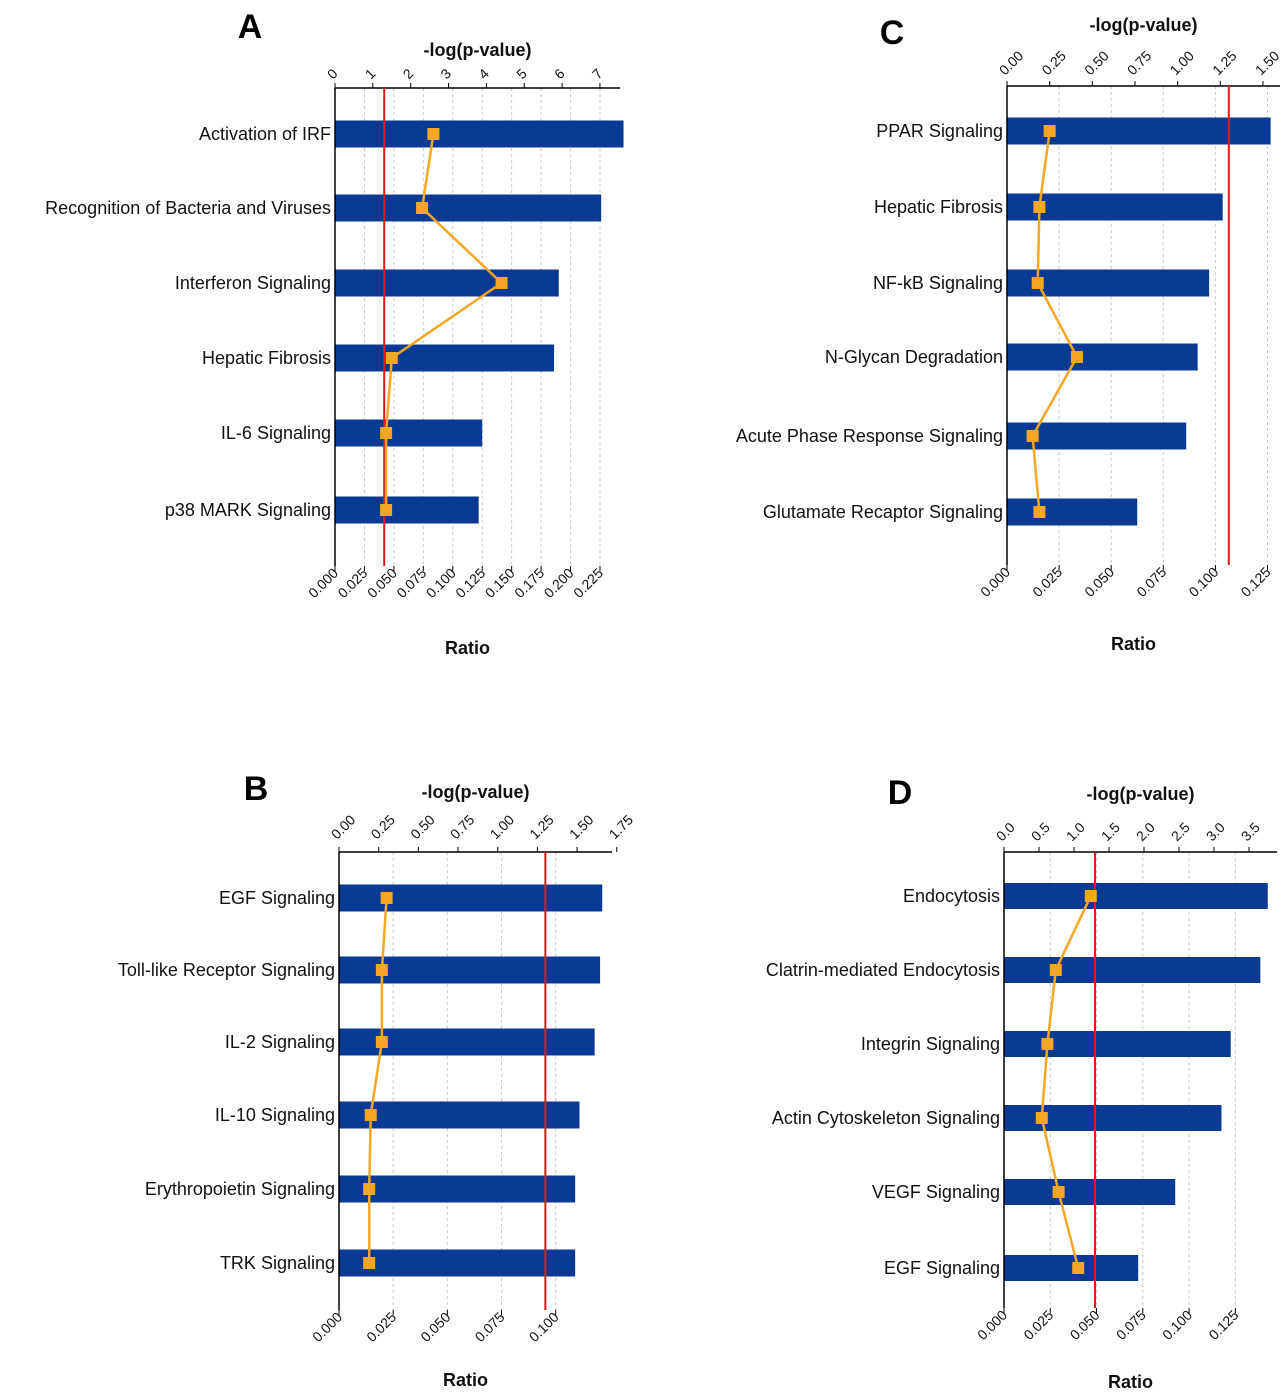 The height and width of the screenshot is (1393, 1285). Describe the element at coordinates (408, 73) in the screenshot. I see `top-tick-label: 2` at that location.